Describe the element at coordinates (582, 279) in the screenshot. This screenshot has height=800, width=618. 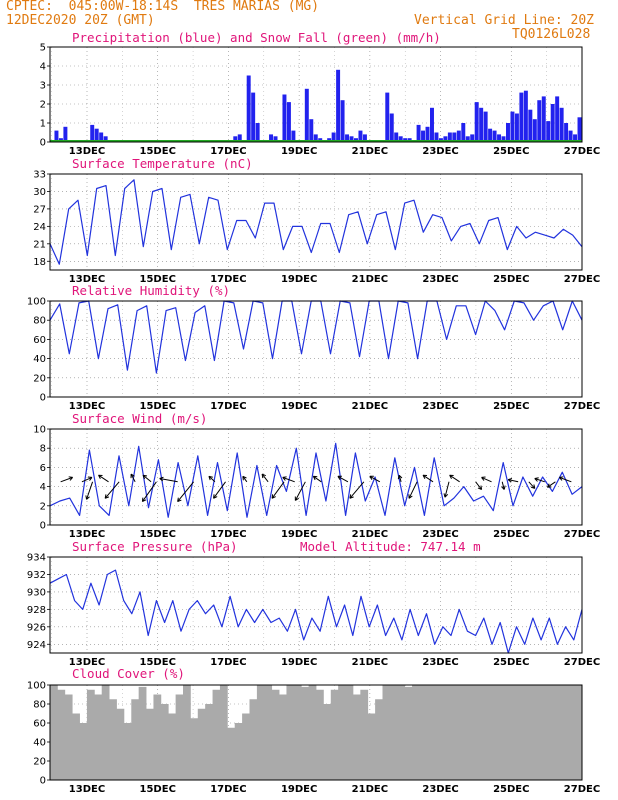
I see `temp-xtick-label: 27DEC` at that location.